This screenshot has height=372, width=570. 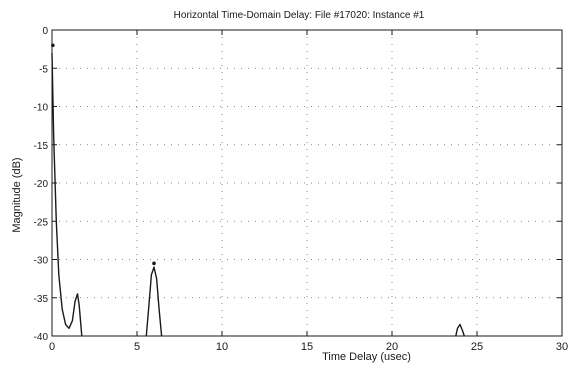 What do you see at coordinates (43, 69) in the screenshot?
I see `y-tick-label: -5` at bounding box center [43, 69].